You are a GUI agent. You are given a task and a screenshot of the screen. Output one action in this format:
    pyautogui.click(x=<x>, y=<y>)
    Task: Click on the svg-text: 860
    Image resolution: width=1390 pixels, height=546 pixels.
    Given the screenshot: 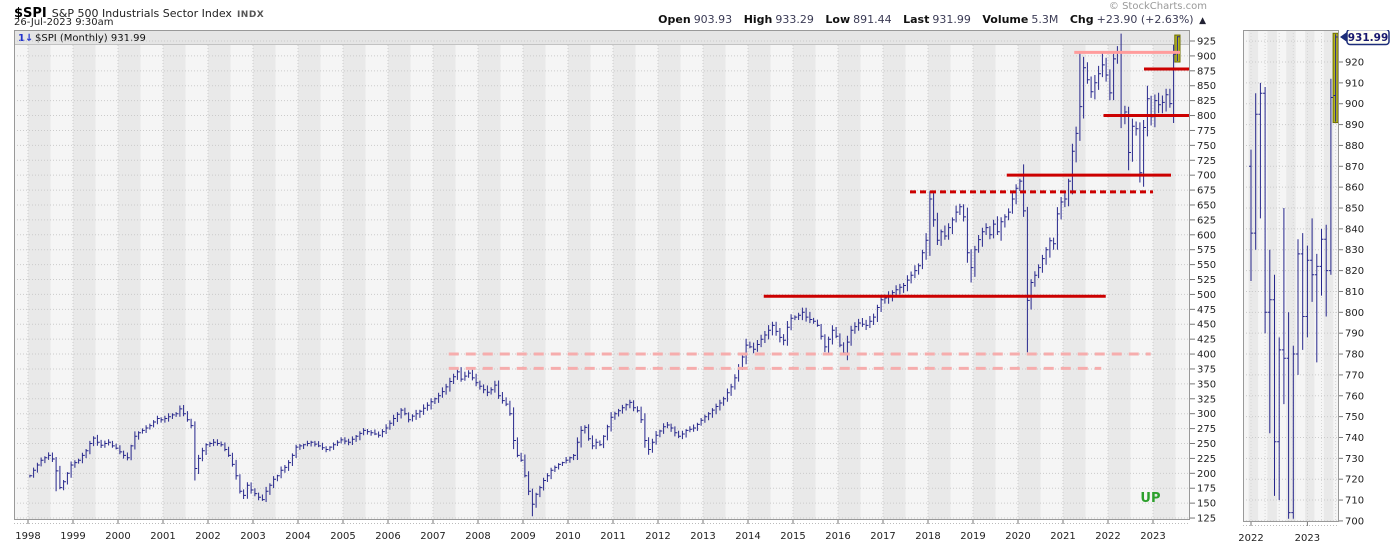 What is the action you would take?
    pyautogui.click(x=1354, y=188)
    